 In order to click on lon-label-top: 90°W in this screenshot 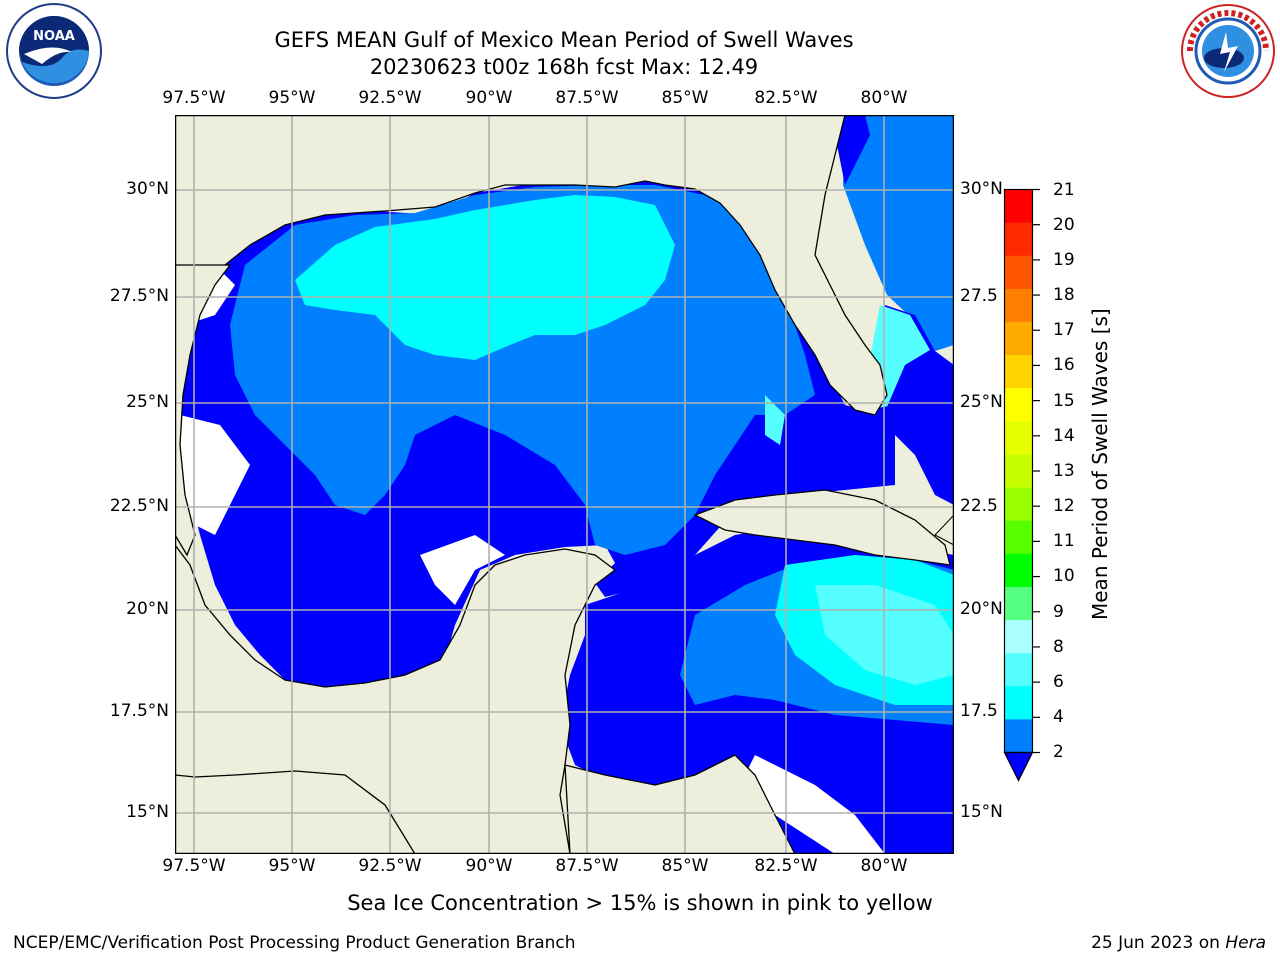, I will do `click(489, 98)`.